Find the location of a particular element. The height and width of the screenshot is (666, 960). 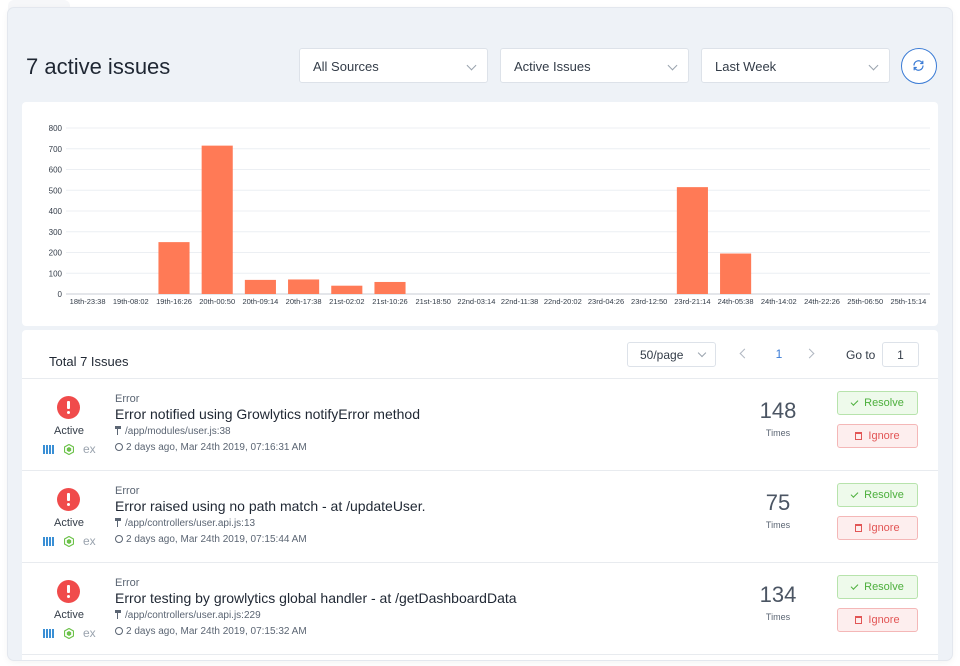

source-filter-select: All Sources is located at coordinates (393, 65).